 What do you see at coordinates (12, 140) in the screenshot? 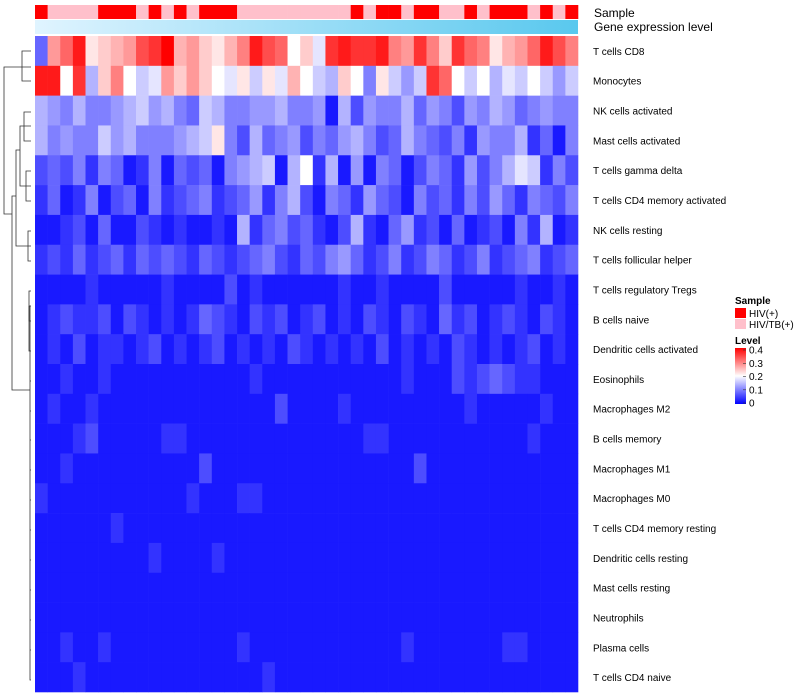
I see `dendrogram-branch` at bounding box center [12, 140].